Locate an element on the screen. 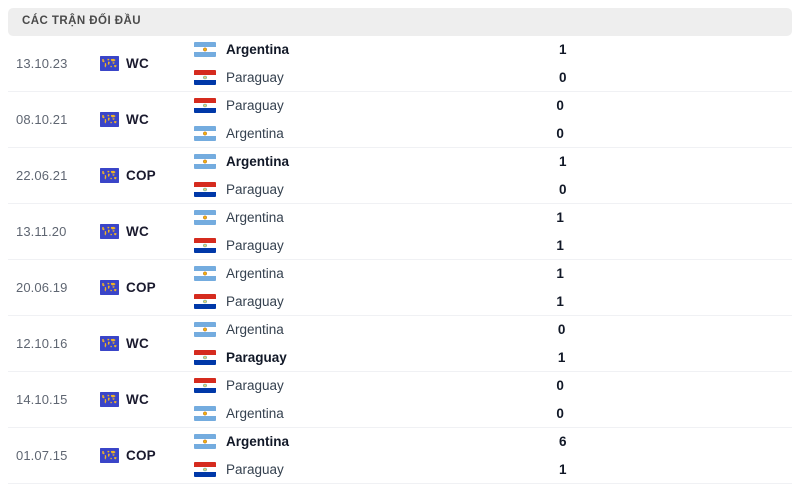  match-date-text: 12.10.16 is located at coordinates (42, 343).